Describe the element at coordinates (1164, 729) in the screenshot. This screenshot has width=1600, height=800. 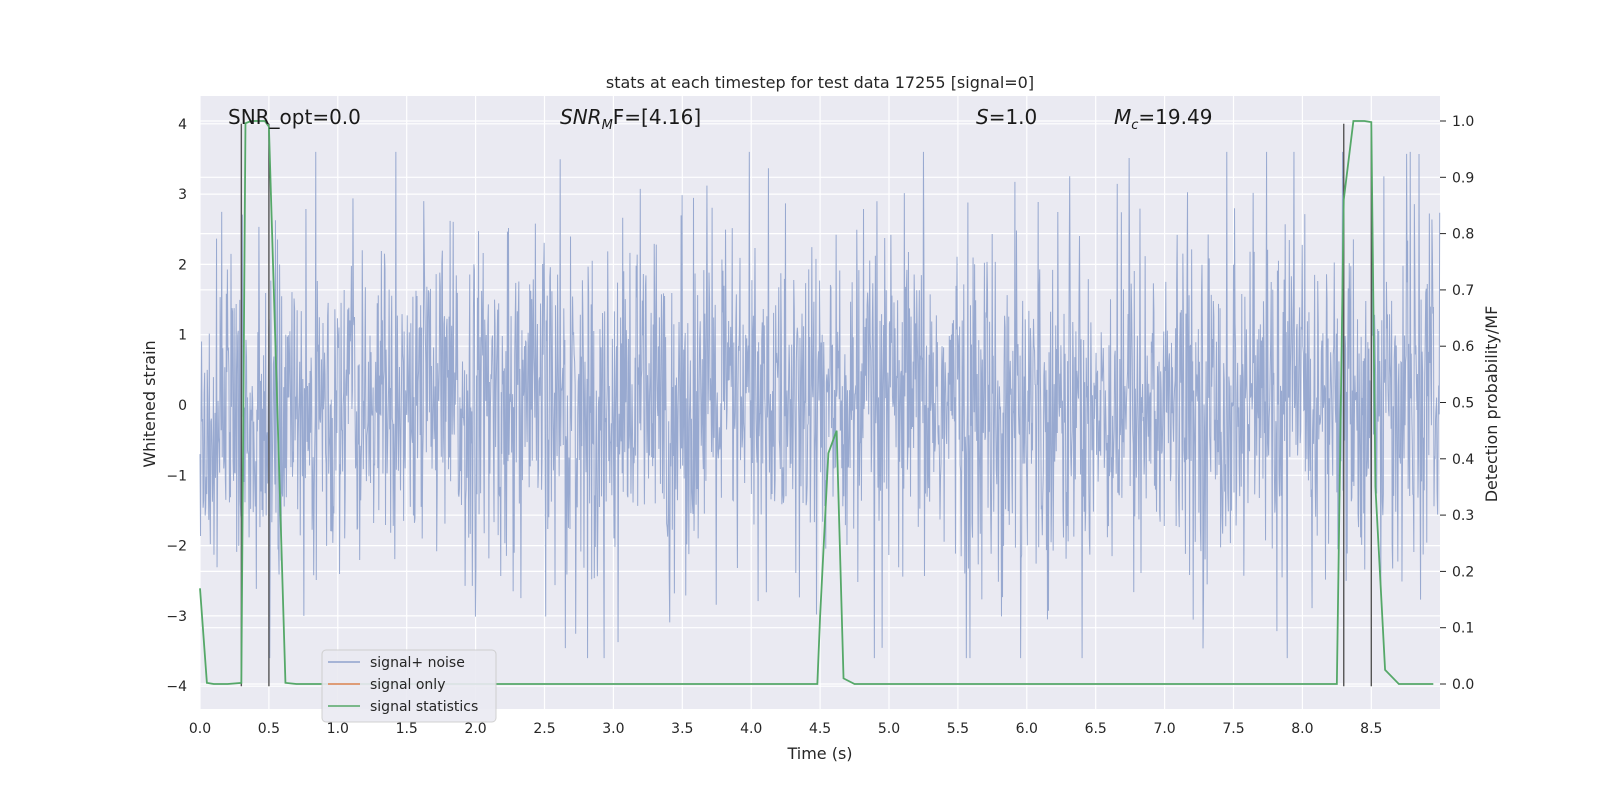
I see `x-tick-14: 7.0` at that location.